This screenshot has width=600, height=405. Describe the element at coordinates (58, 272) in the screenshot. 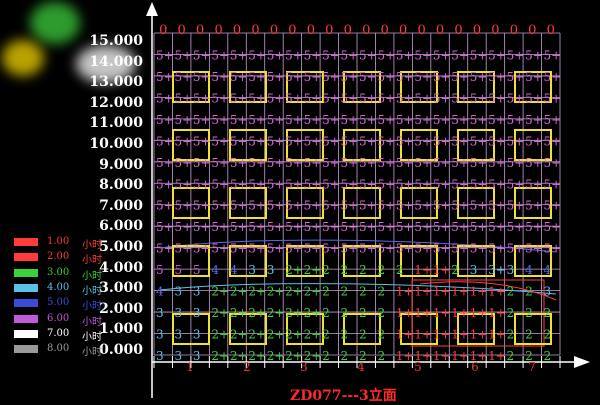

I see `legend-value: 3.00` at that location.